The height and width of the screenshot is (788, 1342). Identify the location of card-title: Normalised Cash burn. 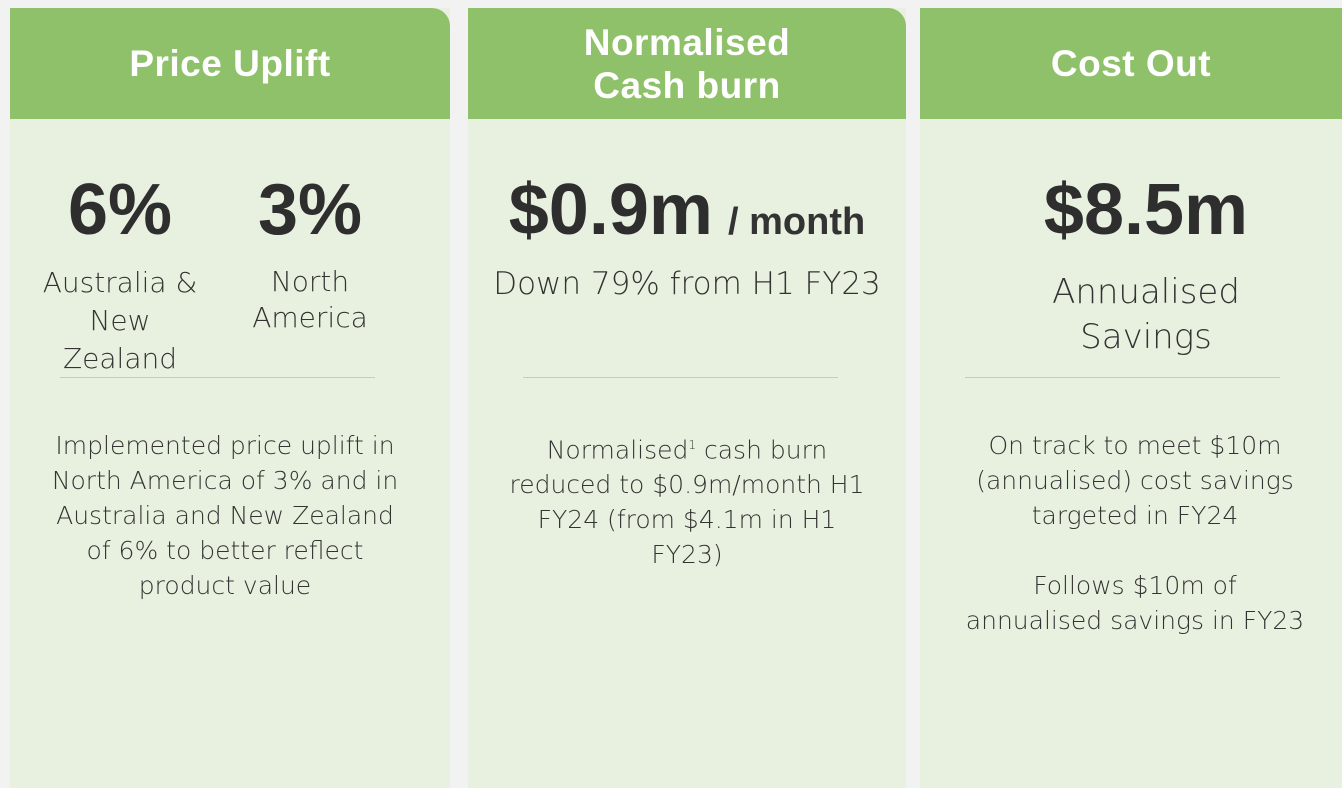
(687, 63).